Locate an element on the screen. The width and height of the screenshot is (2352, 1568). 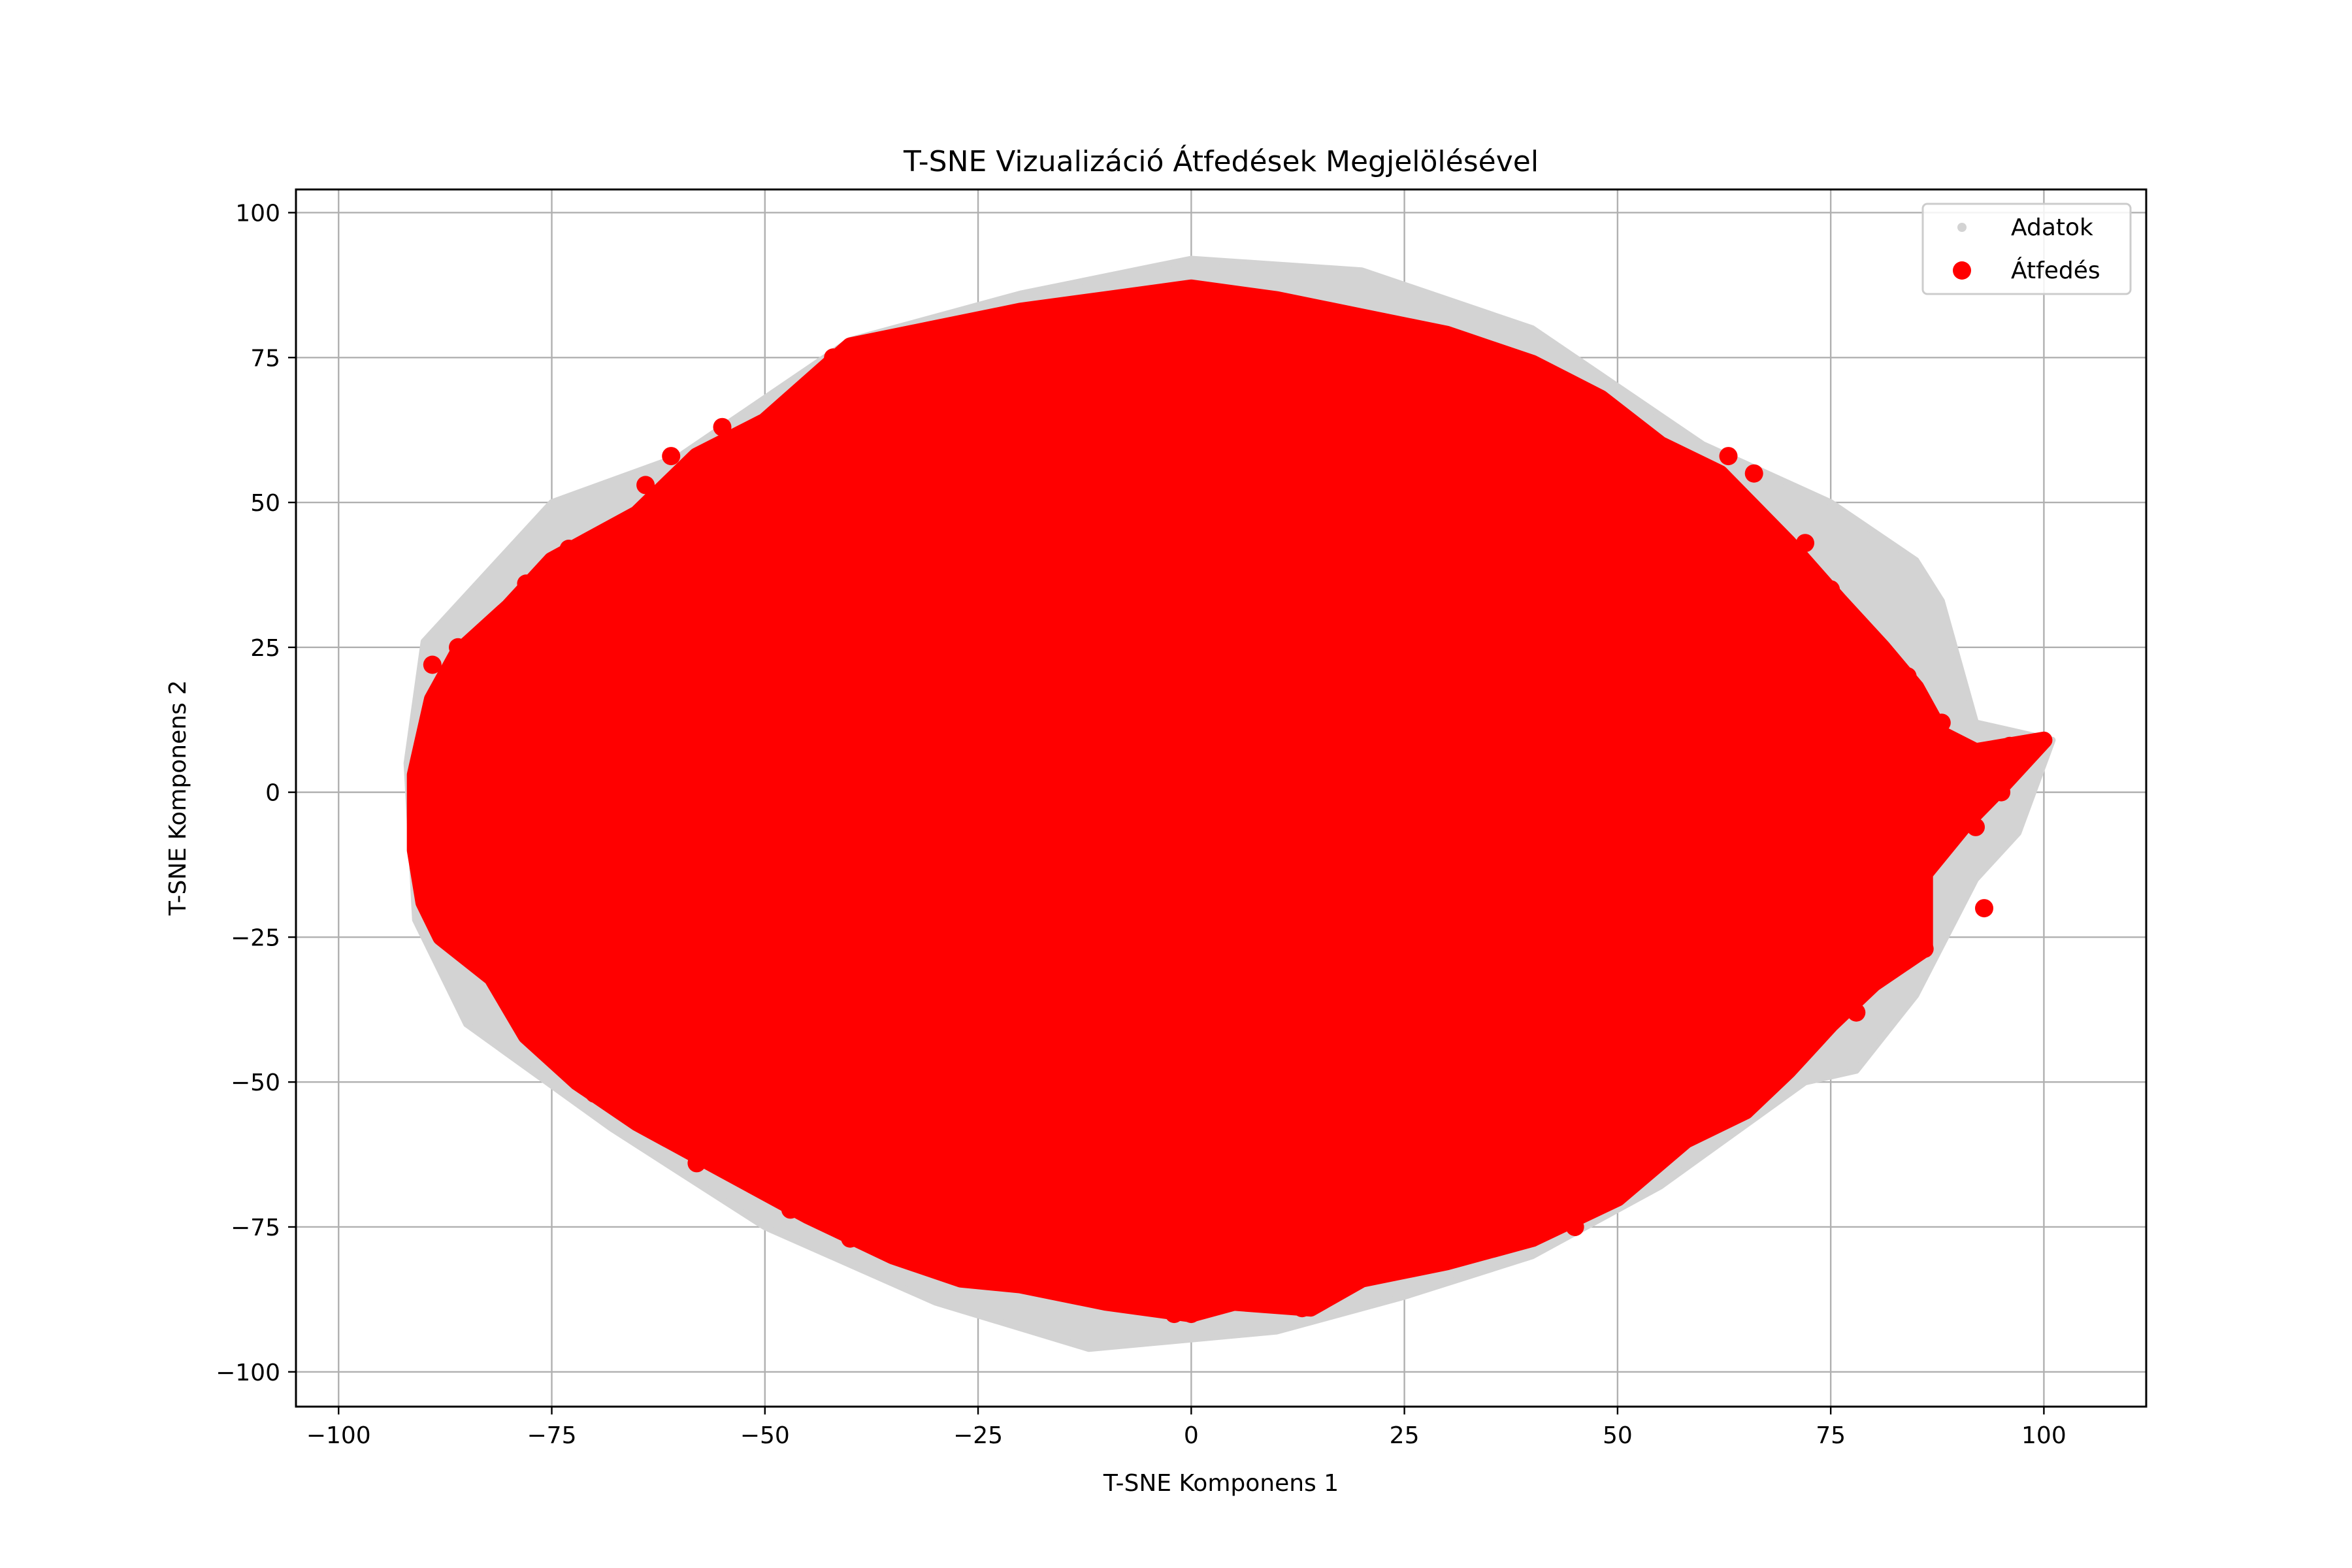
x-tick-label: 25 is located at coordinates (1405, 1435).